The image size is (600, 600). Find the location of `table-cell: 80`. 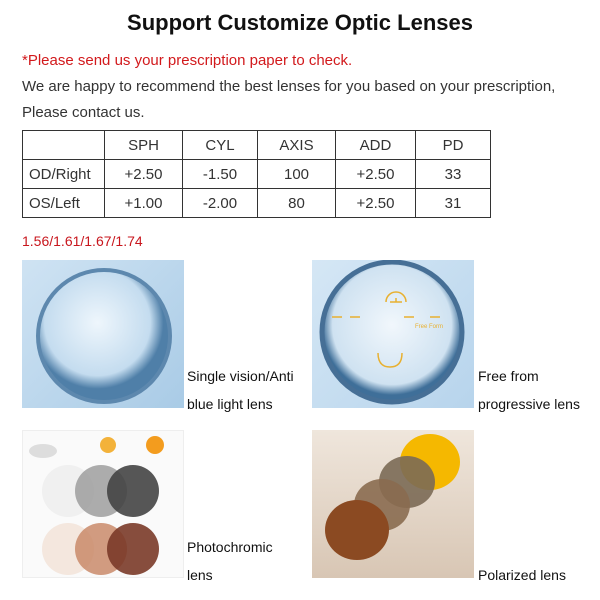

table-cell: 80 is located at coordinates (296, 203).